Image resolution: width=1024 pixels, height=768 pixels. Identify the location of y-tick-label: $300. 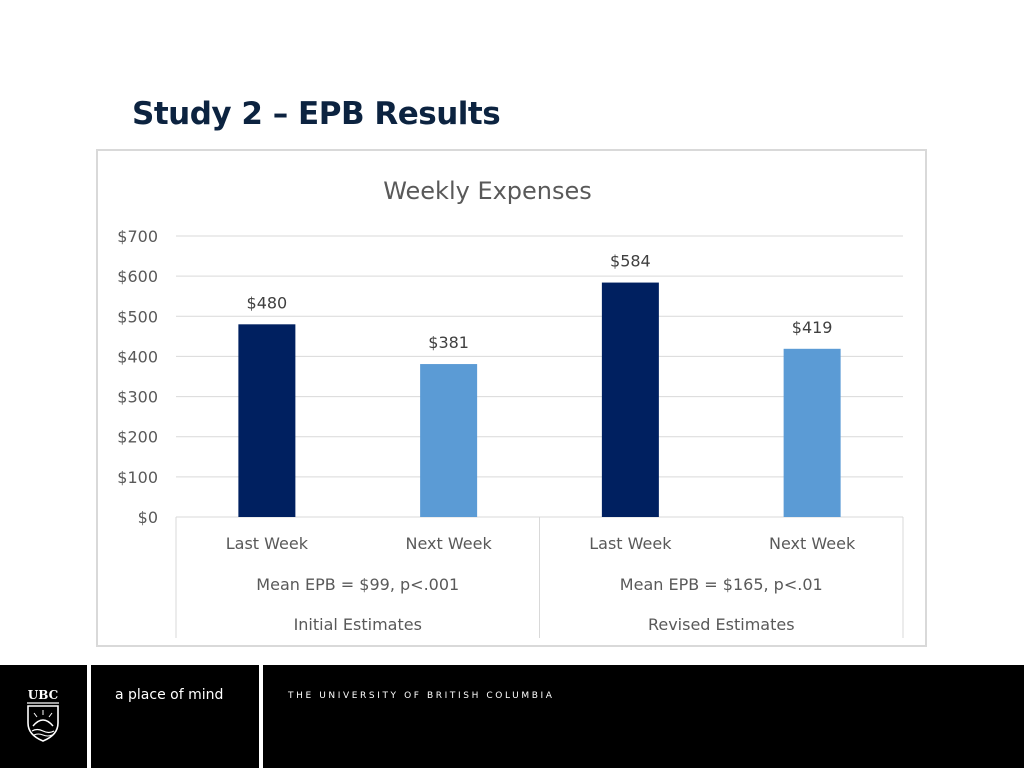
(137, 397).